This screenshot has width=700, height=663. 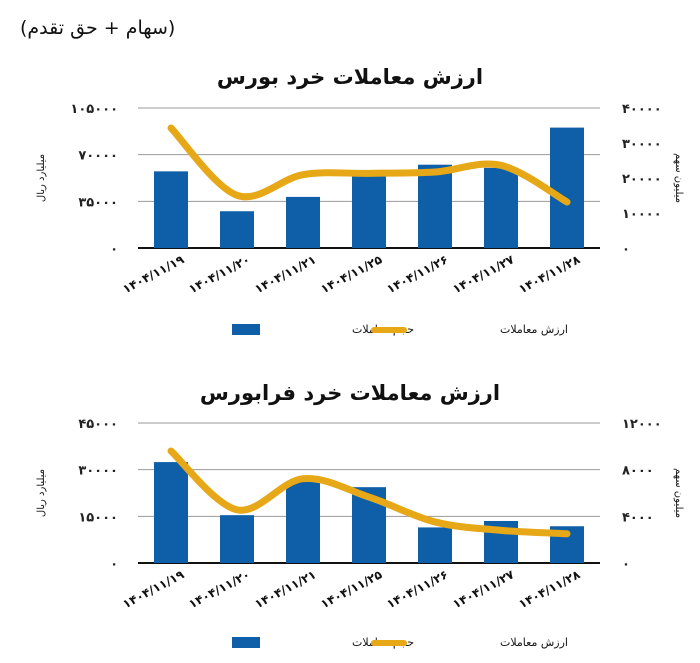 I want to click on chart-title: ارزش معاملات خرد فرابورس, so click(x=350, y=393).